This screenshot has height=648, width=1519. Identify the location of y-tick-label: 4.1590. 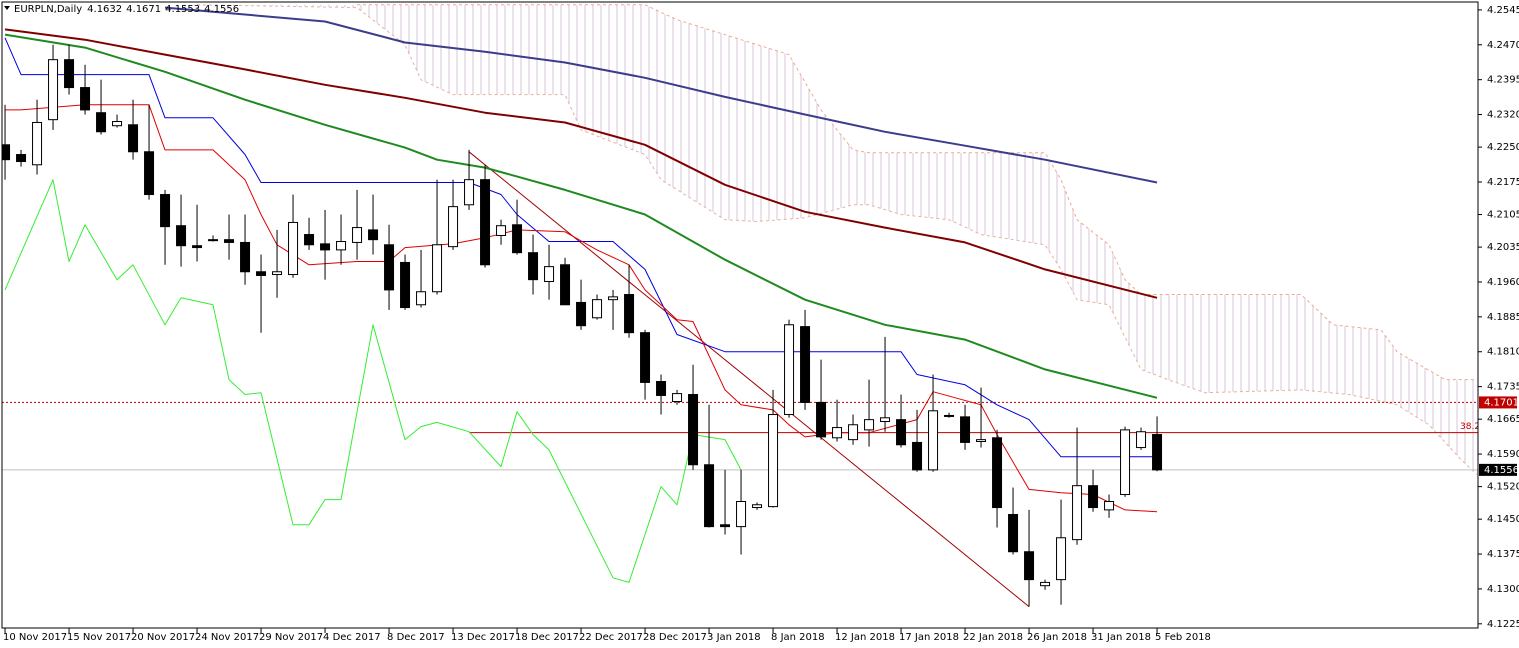
(1503, 454).